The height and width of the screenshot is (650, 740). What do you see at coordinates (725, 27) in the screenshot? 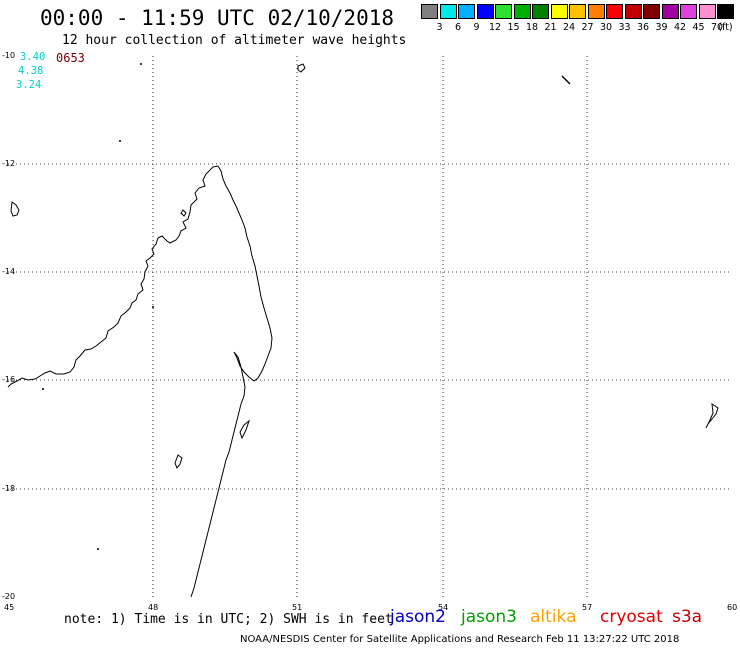
I see `legend-unit: (ft)` at bounding box center [725, 27].